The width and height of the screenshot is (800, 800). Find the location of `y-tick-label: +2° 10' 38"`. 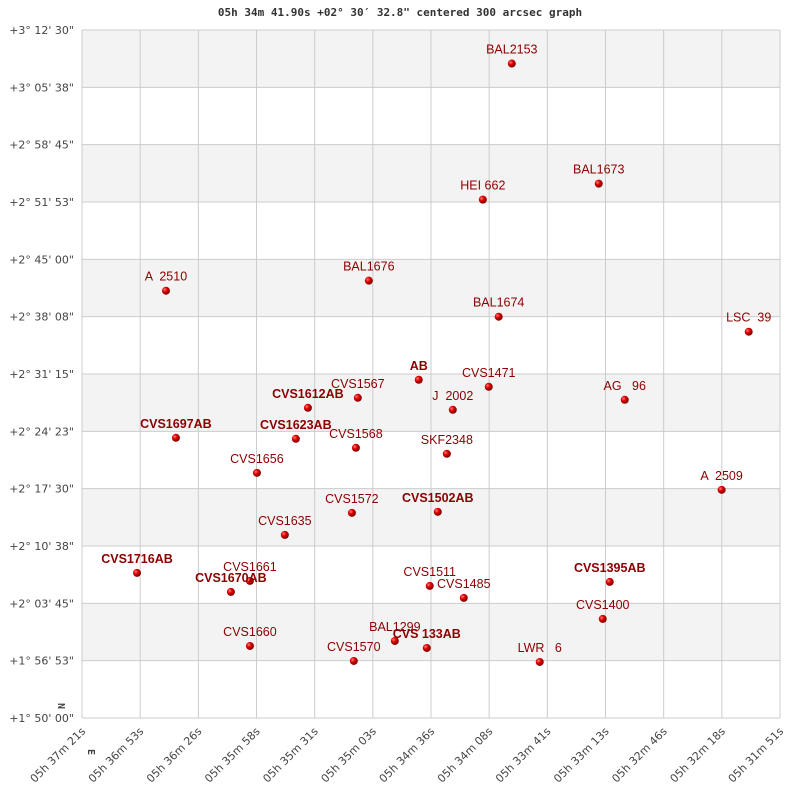

y-tick-label: +2° 10' 38" is located at coordinates (41, 546).